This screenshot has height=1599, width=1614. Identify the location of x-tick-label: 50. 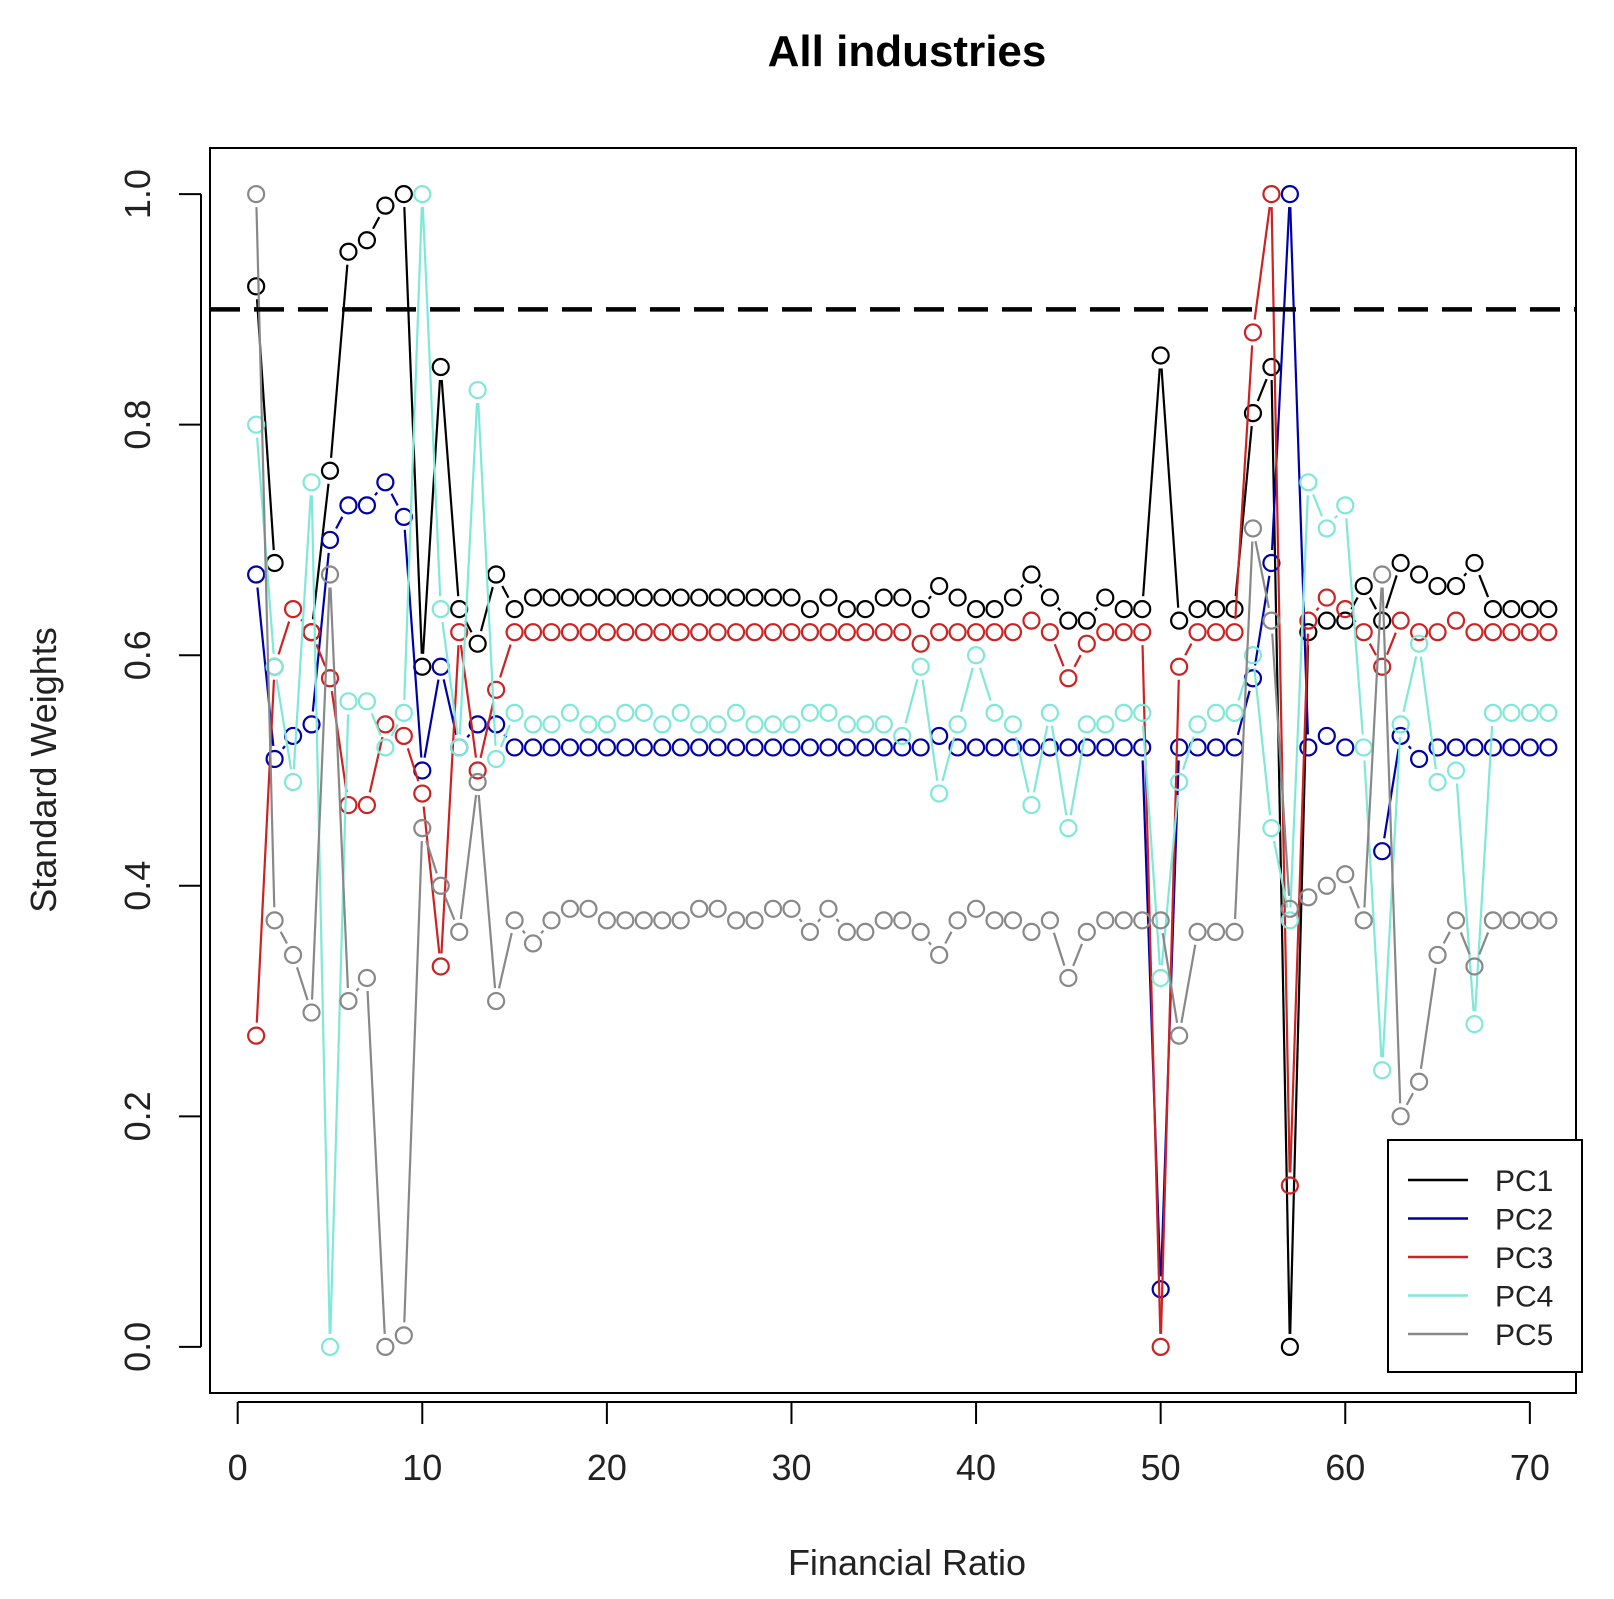
(1161, 1467).